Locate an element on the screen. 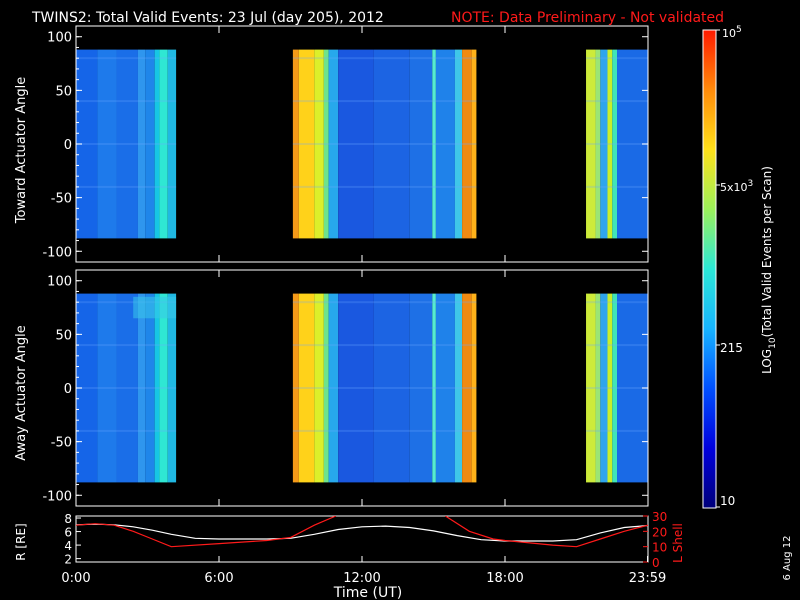  x-tick-label-0: 0:00 is located at coordinates (75, 578).